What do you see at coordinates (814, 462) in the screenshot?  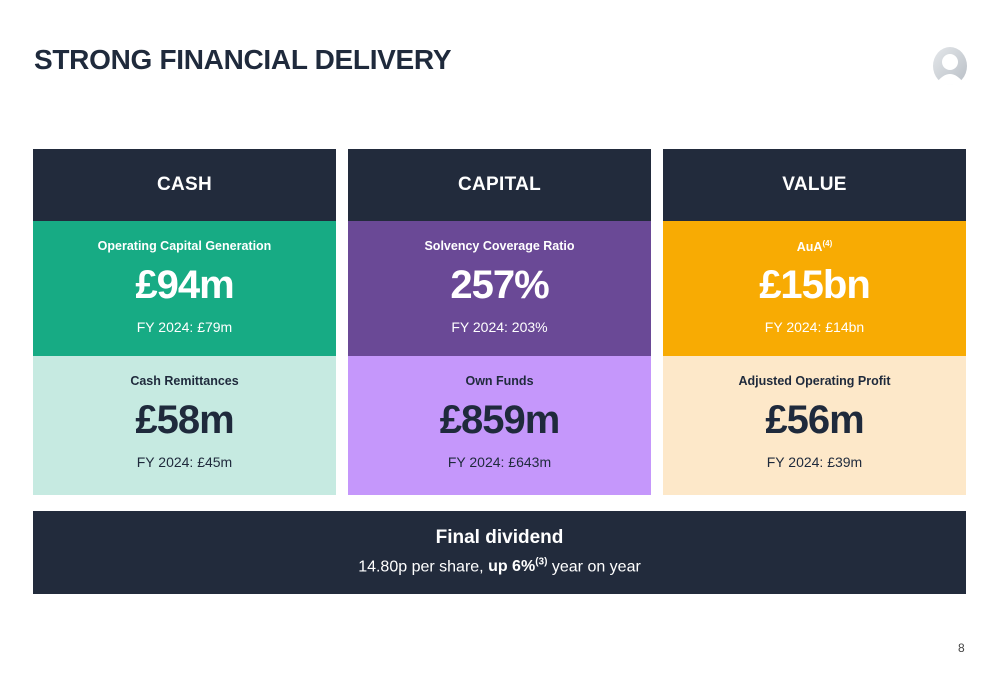 I see `metric-prior: FY 2024: £39m` at bounding box center [814, 462].